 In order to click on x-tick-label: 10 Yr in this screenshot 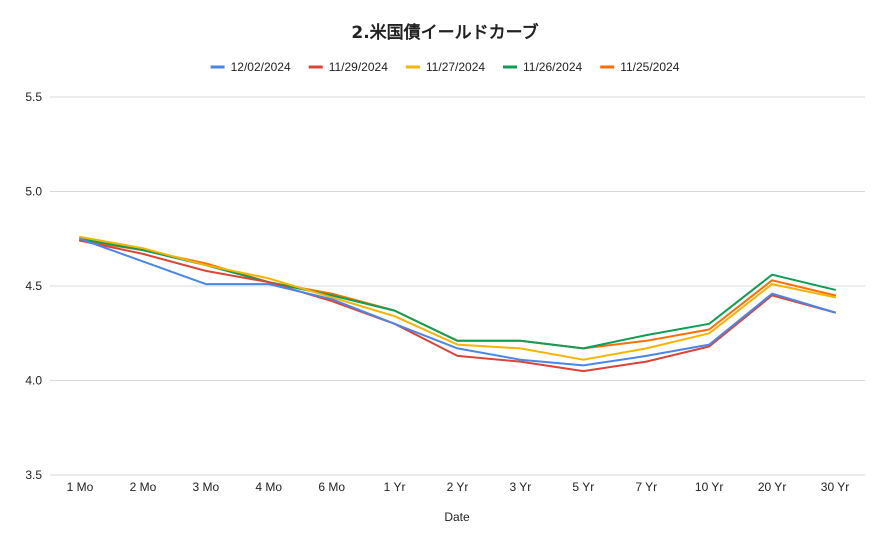, I will do `click(709, 487)`.